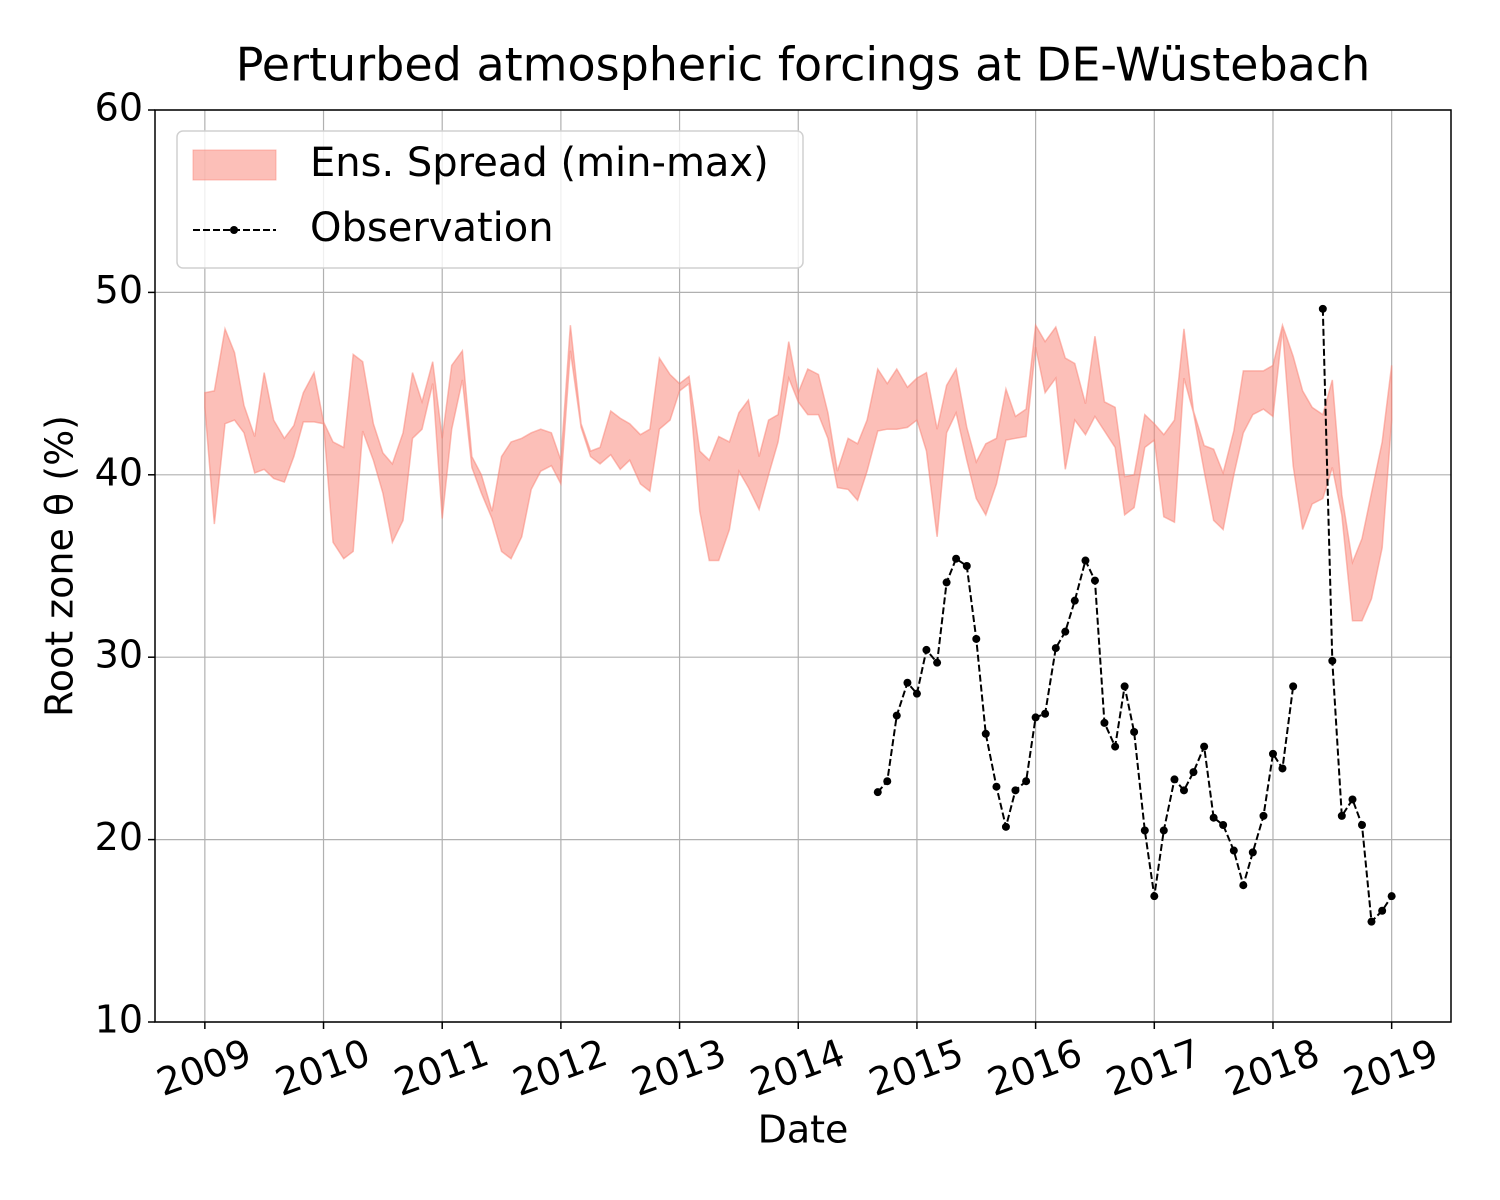 The height and width of the screenshot is (1200, 1500). Describe the element at coordinates (119, 108) in the screenshot. I see `y-tick-label: 60` at that location.